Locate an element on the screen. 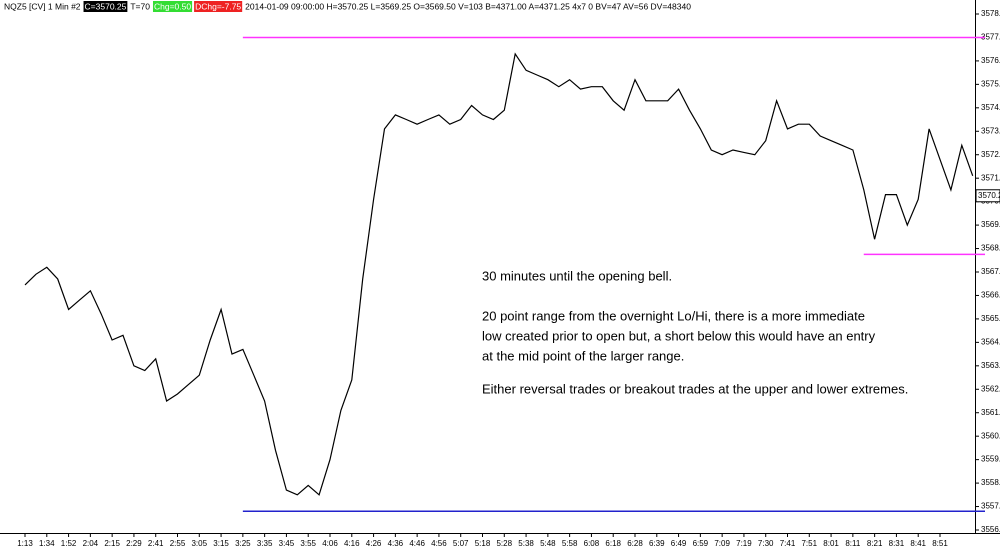 The height and width of the screenshot is (552, 1000). x-tick-label: 7:41 is located at coordinates (788, 543).